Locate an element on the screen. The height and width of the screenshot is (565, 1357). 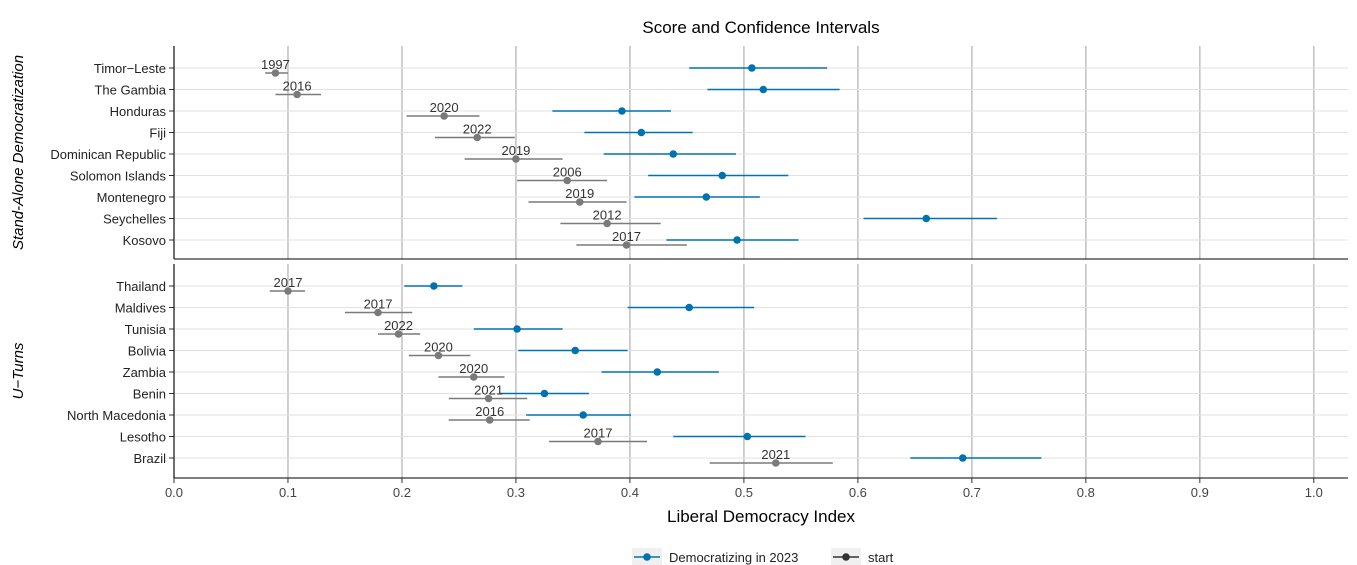
country-label: Kosovo is located at coordinates (144, 240).